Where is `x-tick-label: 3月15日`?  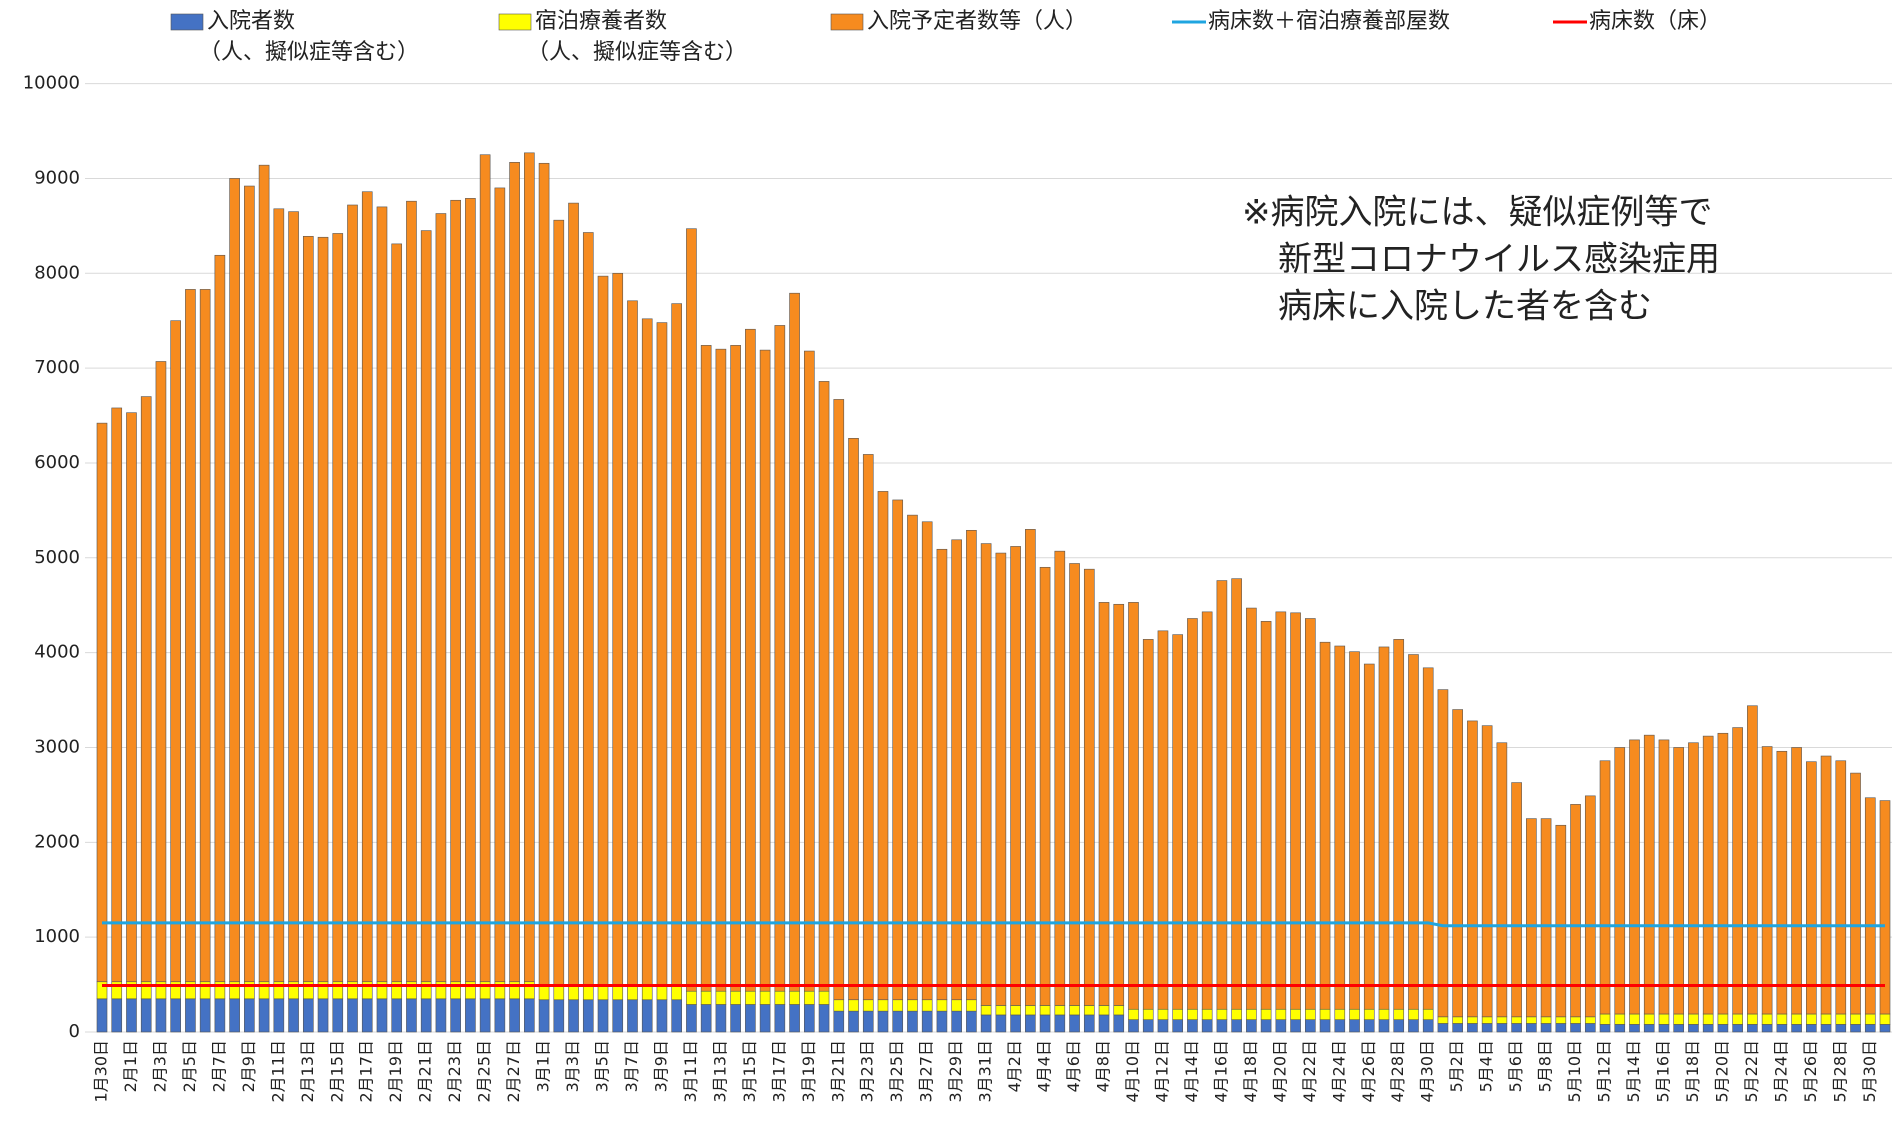 x-tick-label: 3月15日 is located at coordinates (749, 1071).